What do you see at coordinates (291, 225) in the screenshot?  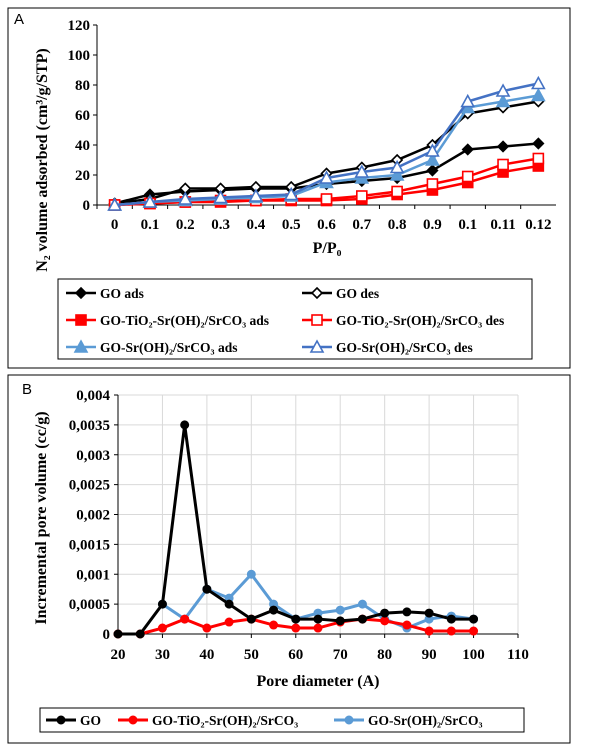 I see `panel-a-xtick-label: 0.5` at bounding box center [291, 225].